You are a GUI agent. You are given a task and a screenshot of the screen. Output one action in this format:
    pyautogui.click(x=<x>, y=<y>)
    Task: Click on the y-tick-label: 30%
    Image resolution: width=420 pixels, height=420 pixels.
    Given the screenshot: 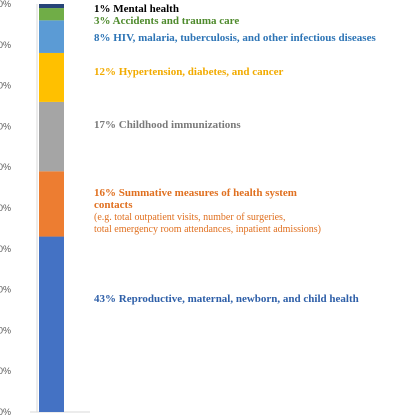 What is the action you would take?
    pyautogui.click(x=5, y=290)
    